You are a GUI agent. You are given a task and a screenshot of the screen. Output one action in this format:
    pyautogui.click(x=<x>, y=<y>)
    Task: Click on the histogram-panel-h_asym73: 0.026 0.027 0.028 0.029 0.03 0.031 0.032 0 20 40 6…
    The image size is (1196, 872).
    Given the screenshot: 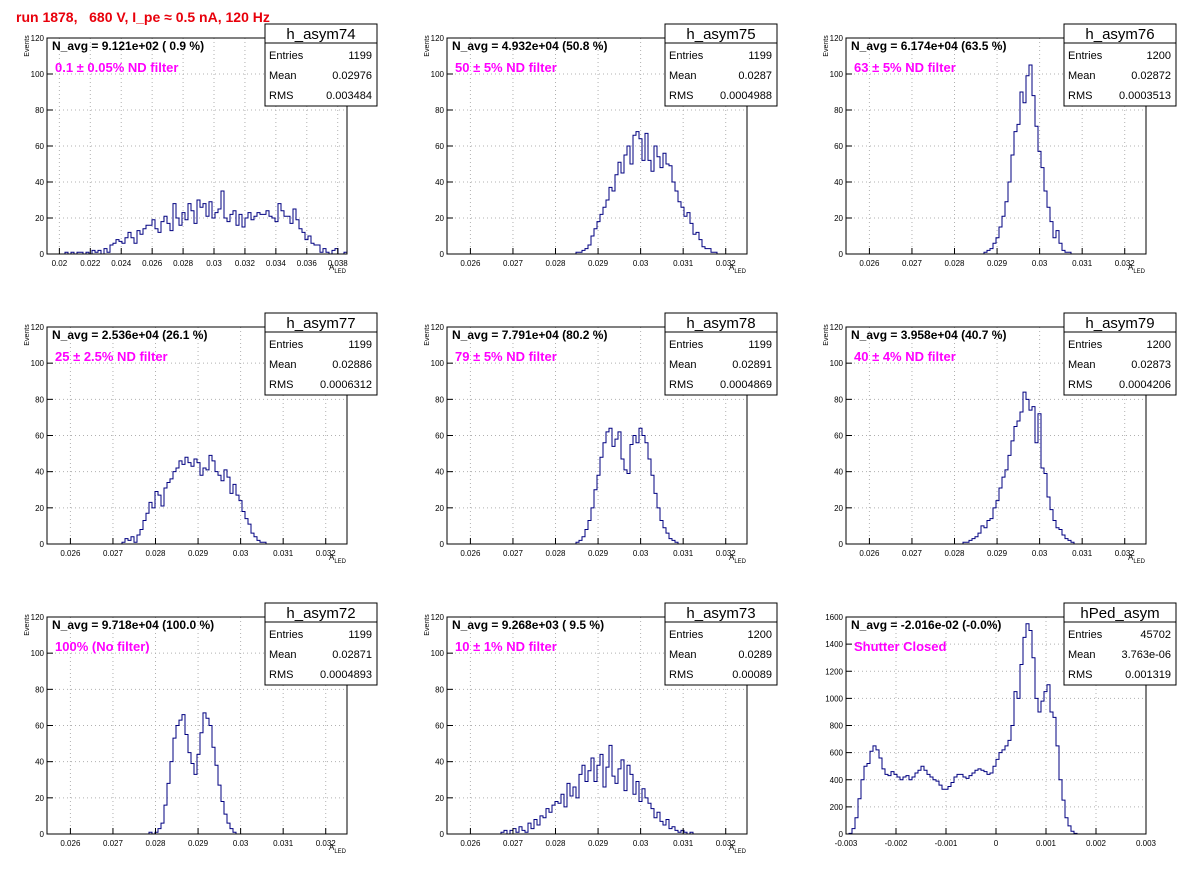 What is the action you would take?
    pyautogui.click(x=601, y=728)
    